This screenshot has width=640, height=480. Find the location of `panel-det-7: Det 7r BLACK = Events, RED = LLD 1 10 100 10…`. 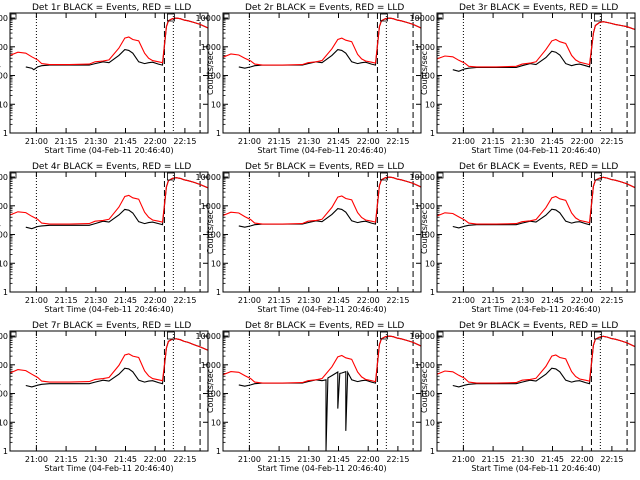

panel-det-7: Det 7r BLACK = Events, RED = LLD 1 10 100 10… is located at coordinates (104, 397).